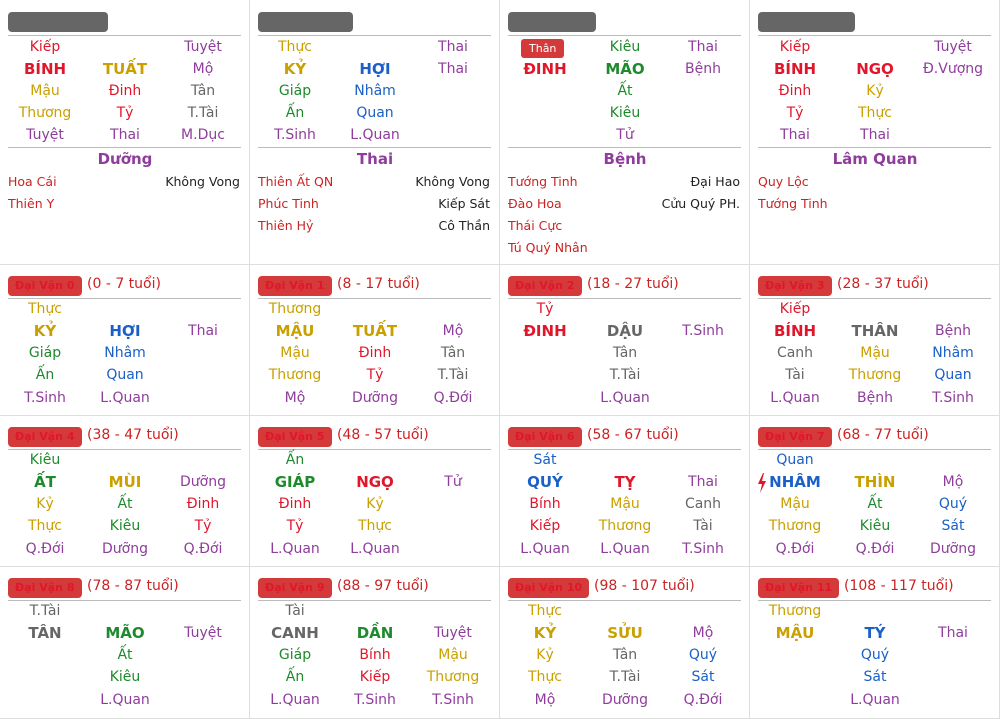  What do you see at coordinates (375, 69) in the screenshot?
I see `pillar-value: HỢI` at bounding box center [375, 69].